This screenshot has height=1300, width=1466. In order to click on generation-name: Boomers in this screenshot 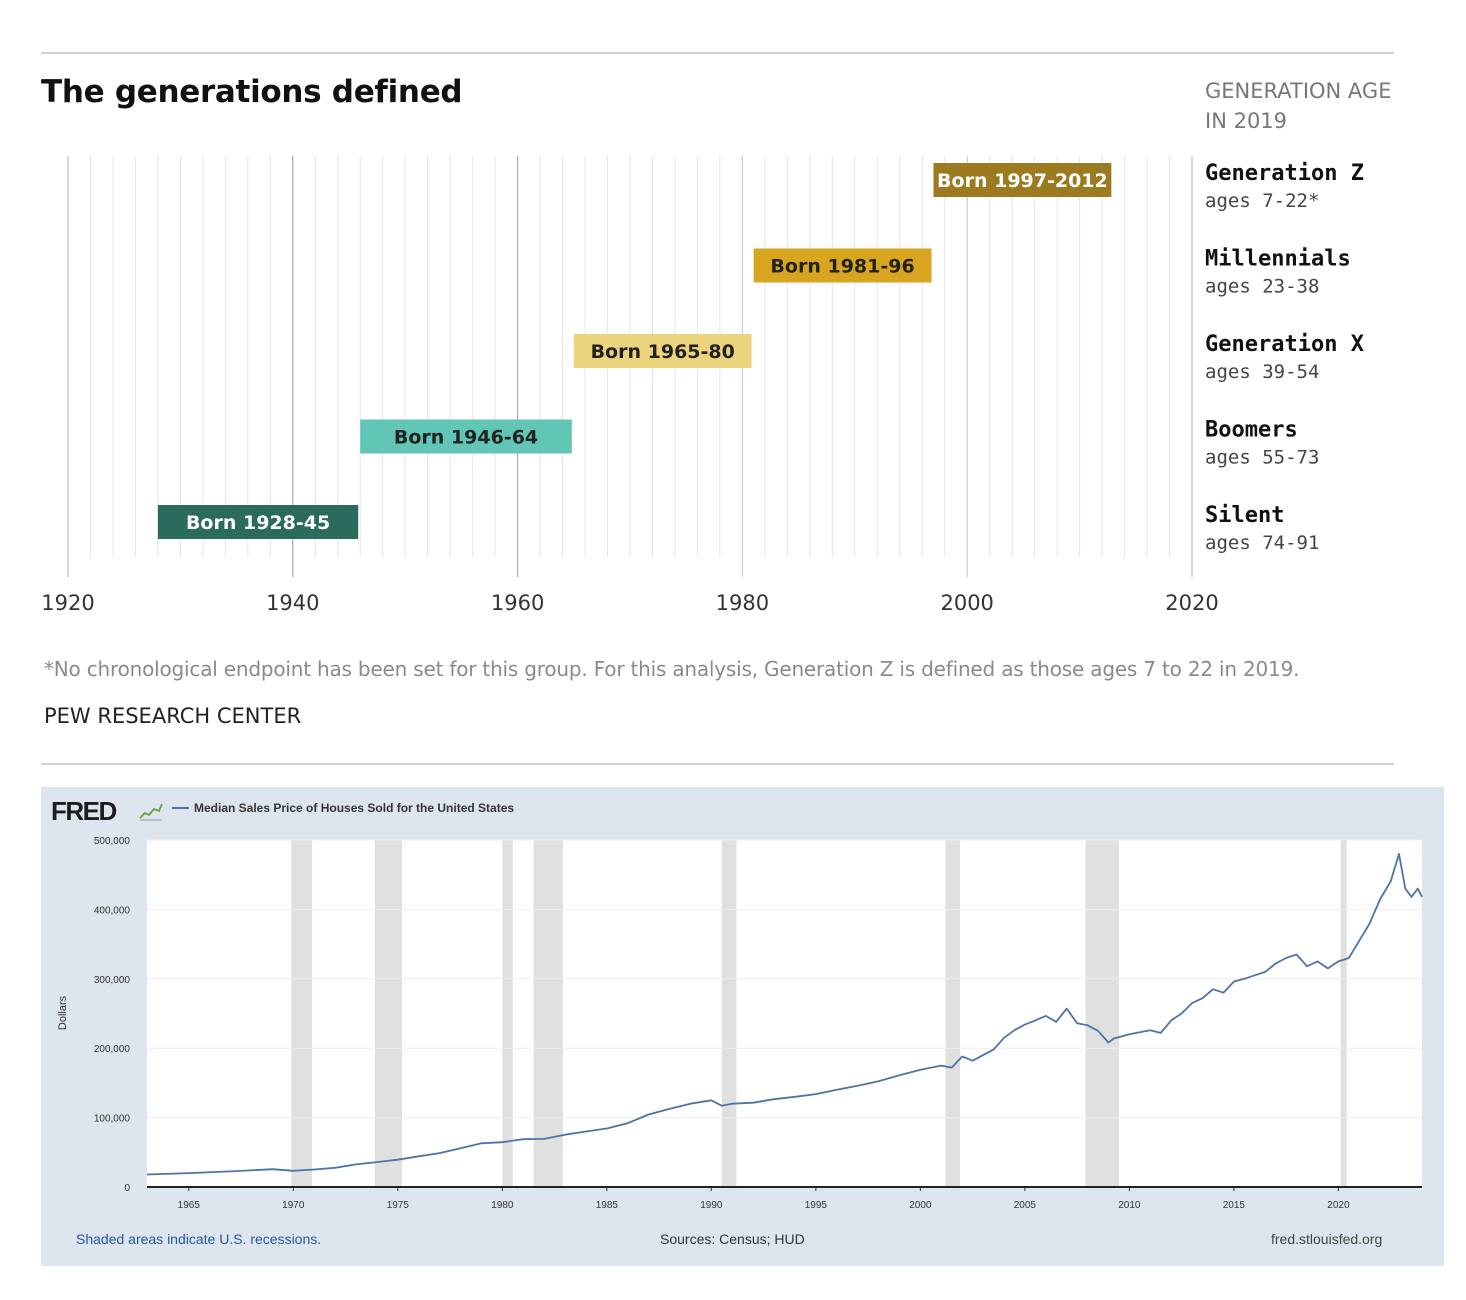, I will do `click(1251, 430)`.